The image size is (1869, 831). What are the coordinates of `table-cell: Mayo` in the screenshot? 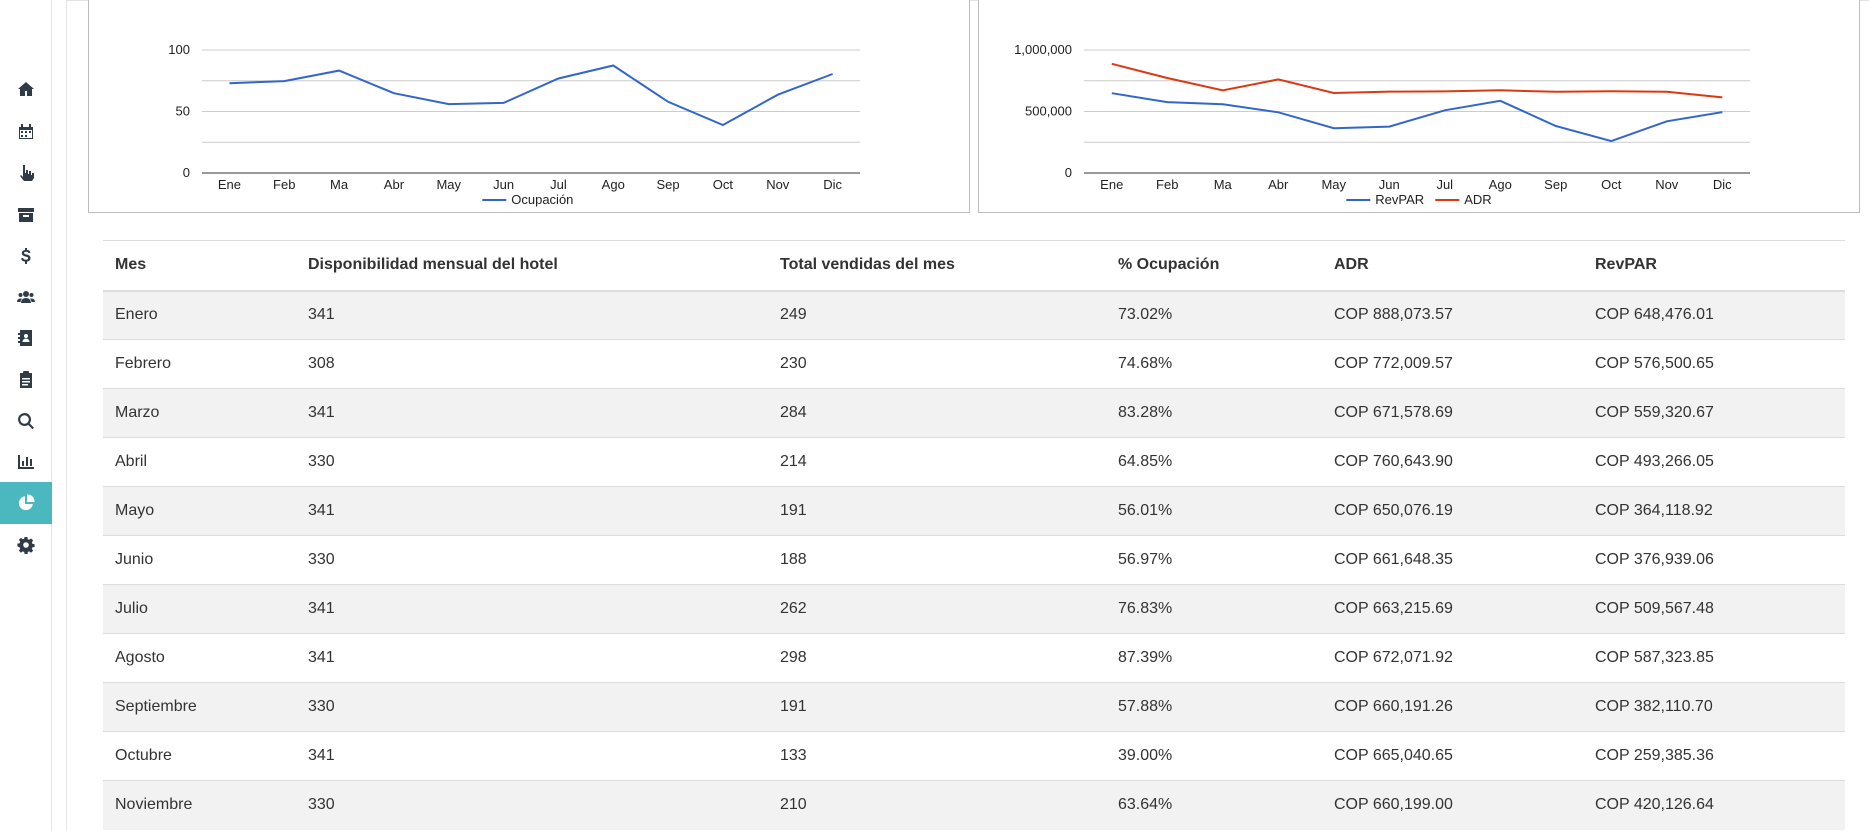 It's located at (199, 511).